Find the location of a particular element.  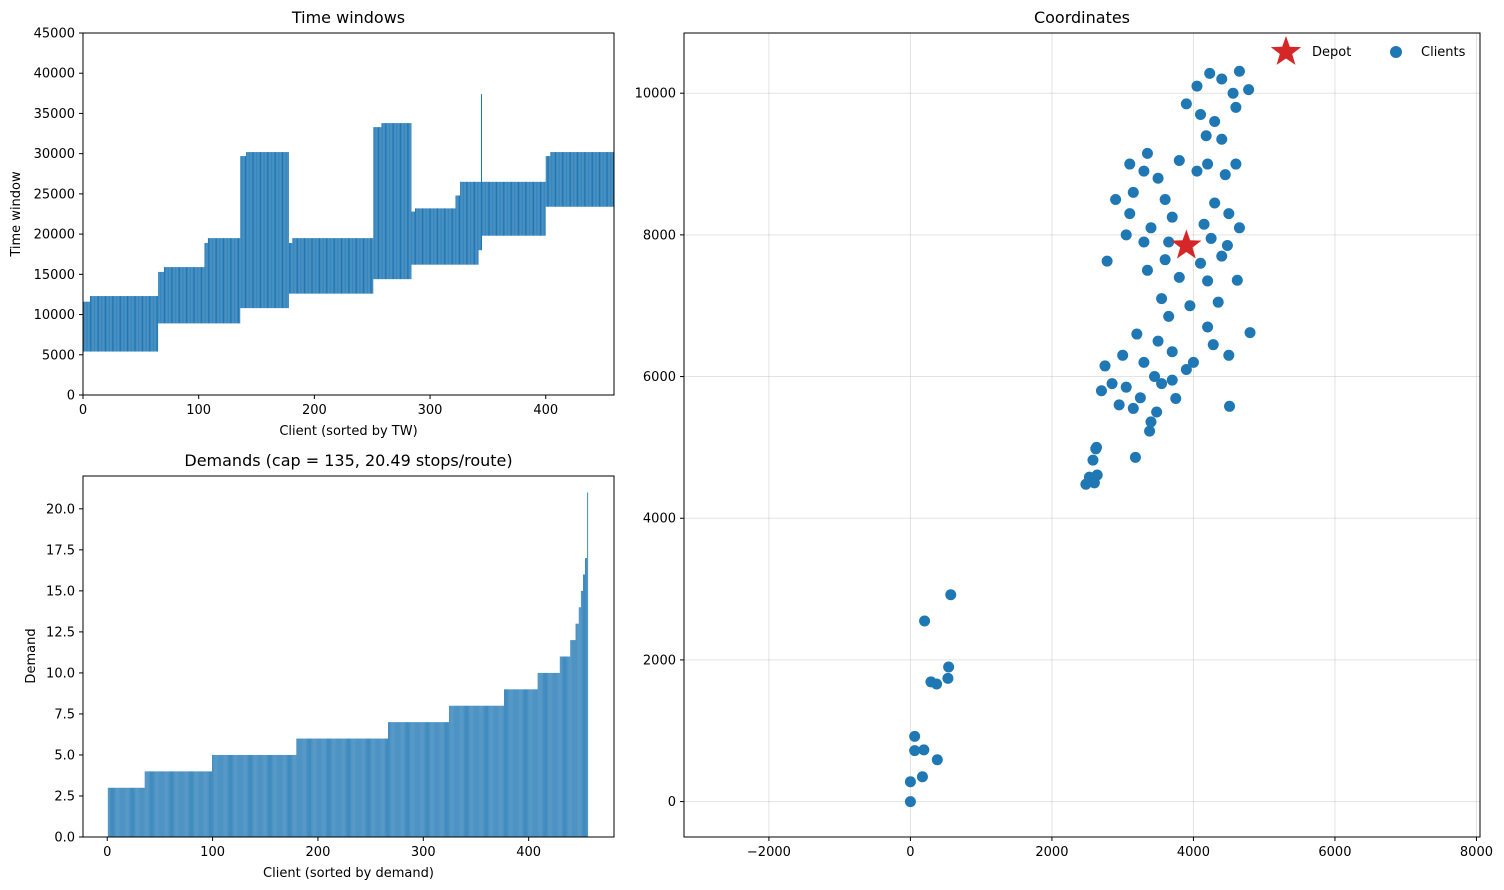

x-tick-label: 100 is located at coordinates (198, 410).